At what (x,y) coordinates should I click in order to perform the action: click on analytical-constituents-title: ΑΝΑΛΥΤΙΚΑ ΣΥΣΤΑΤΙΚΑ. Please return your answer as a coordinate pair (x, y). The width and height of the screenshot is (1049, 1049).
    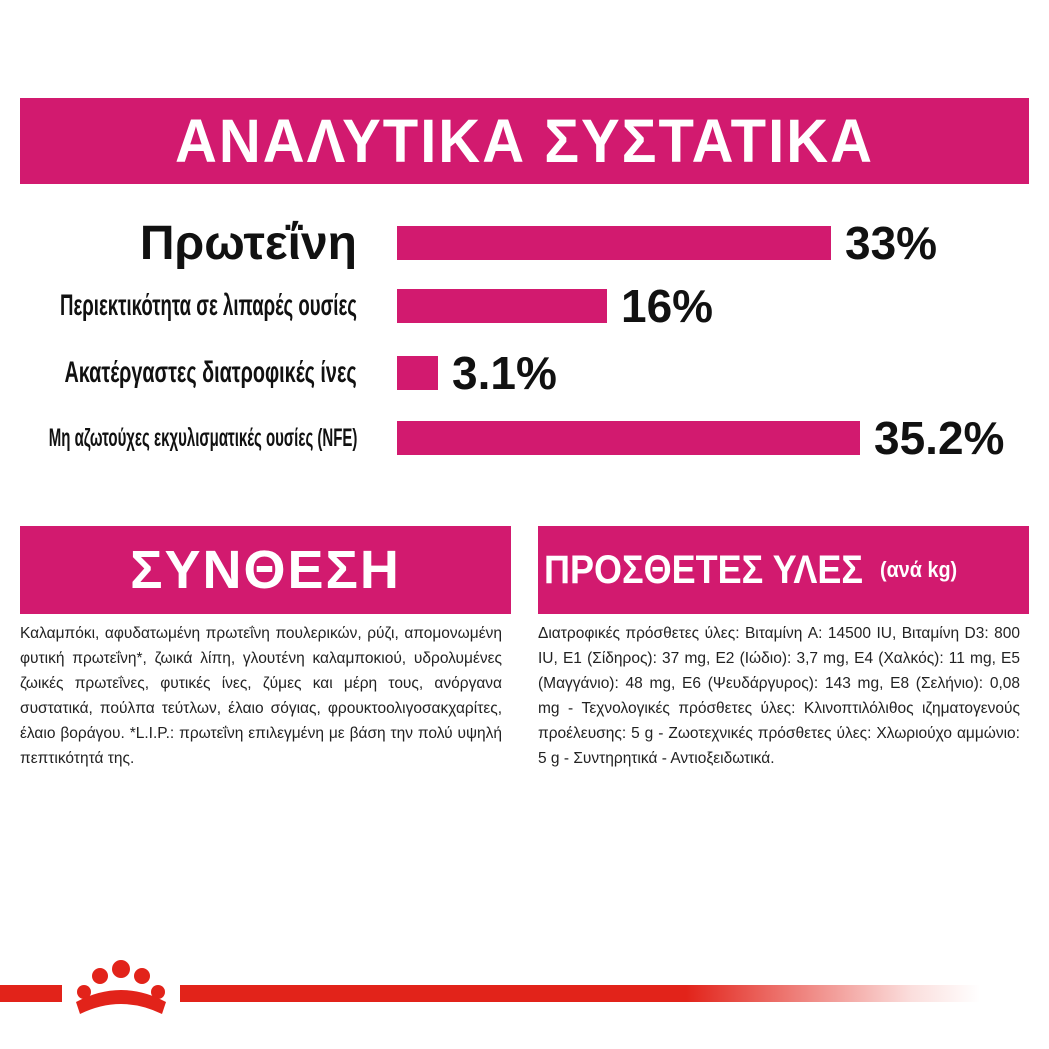
    Looking at the image, I should click on (524, 141).